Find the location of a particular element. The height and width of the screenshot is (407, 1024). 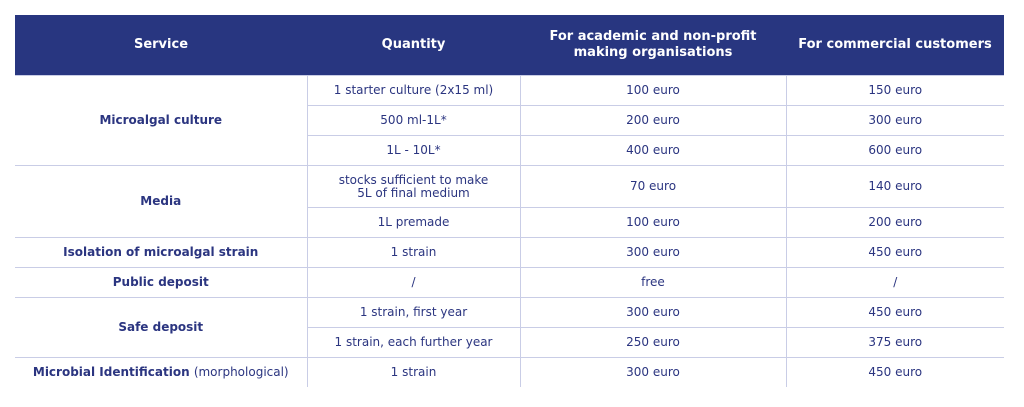

service-cell: Safe deposit is located at coordinates (161, 327).